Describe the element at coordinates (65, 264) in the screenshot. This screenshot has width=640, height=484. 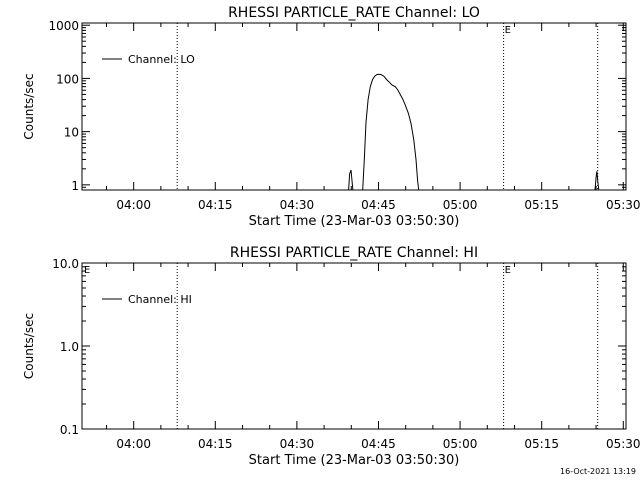
I see `y-tick-label: 10.0` at that location.